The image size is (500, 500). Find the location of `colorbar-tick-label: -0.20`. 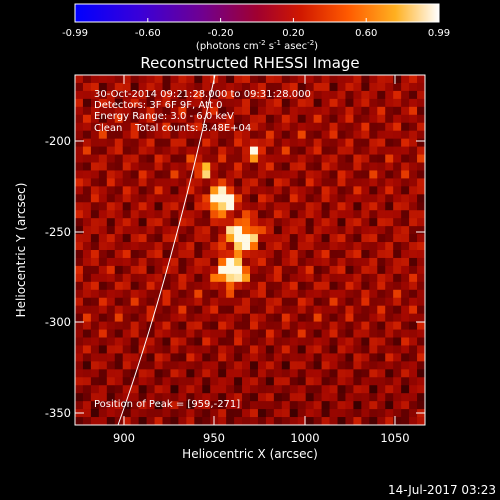

colorbar-tick-label: -0.20 is located at coordinates (221, 33).